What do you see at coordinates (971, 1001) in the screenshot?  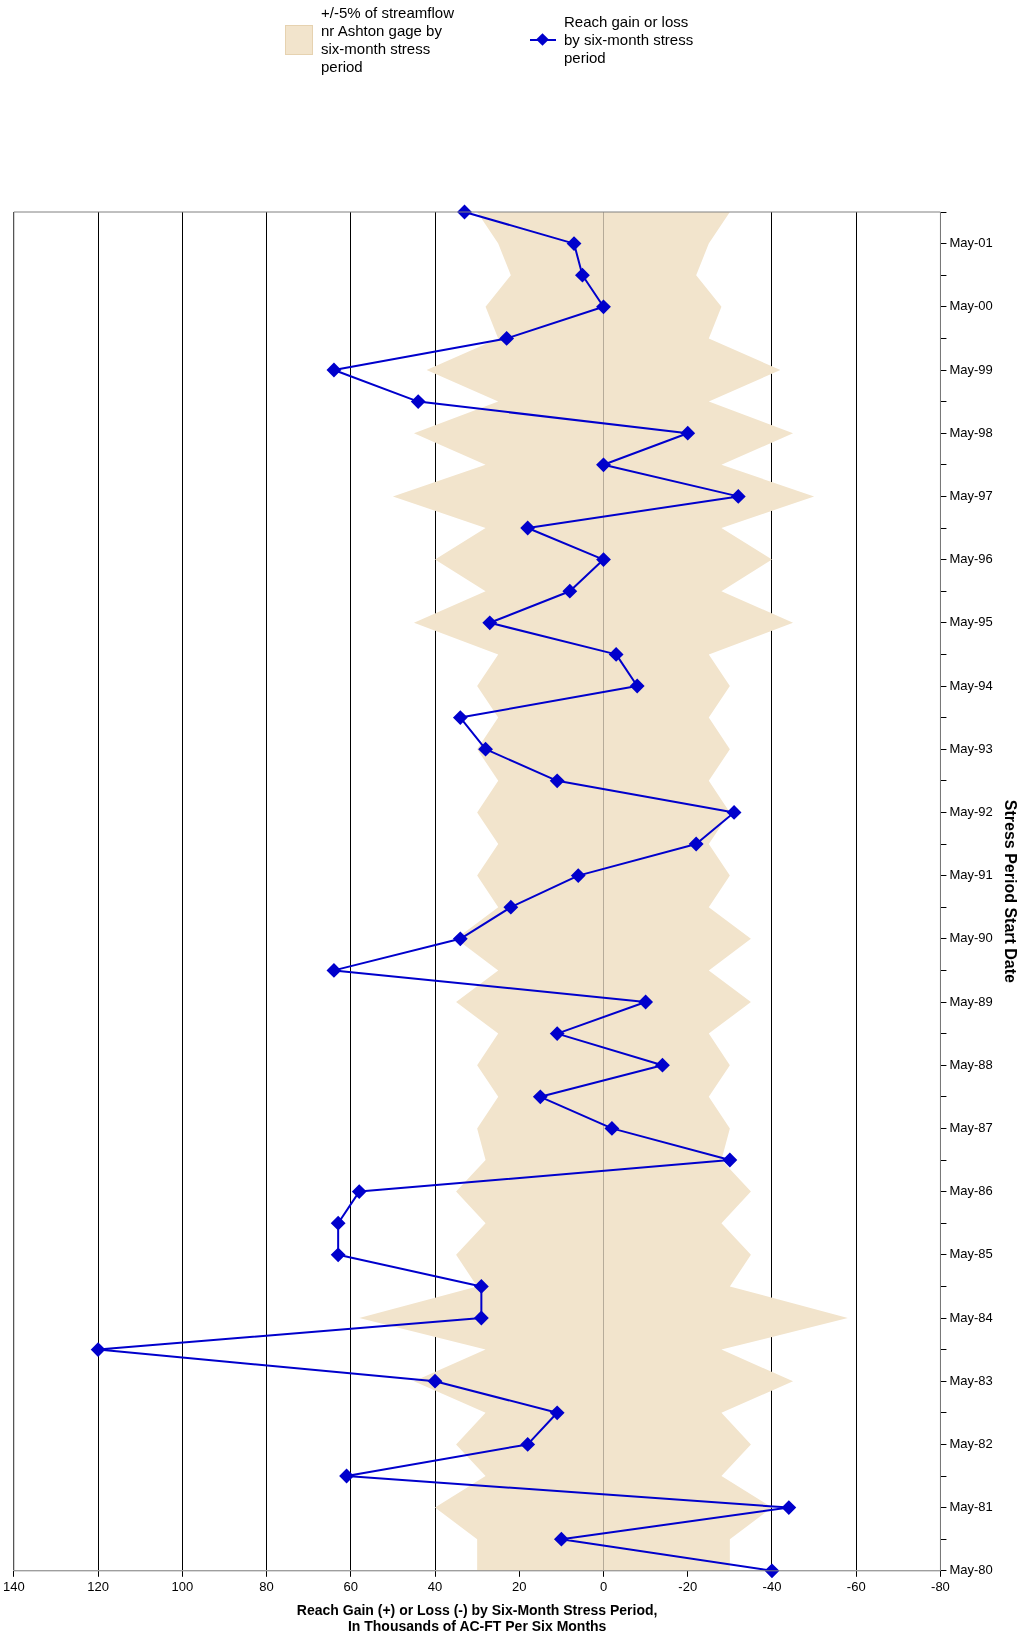 I see `y-tick-label: May-89` at bounding box center [971, 1001].